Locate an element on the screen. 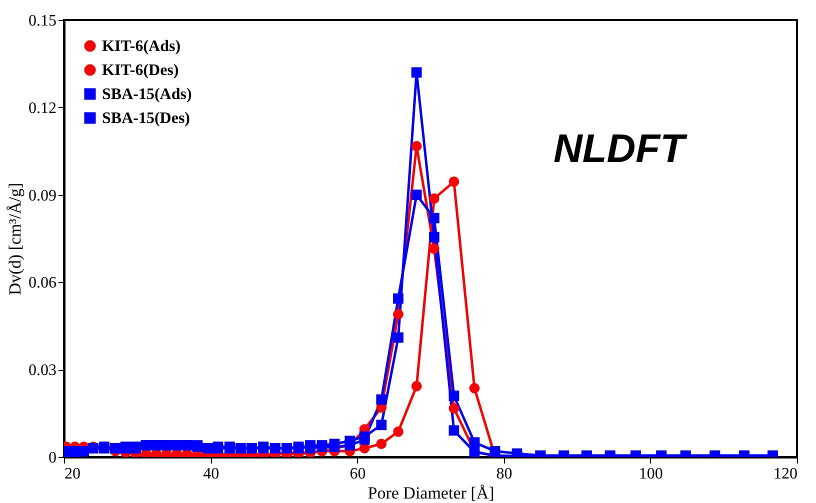 The width and height of the screenshot is (816, 503). x-tick-label: 40 is located at coordinates (211, 474).